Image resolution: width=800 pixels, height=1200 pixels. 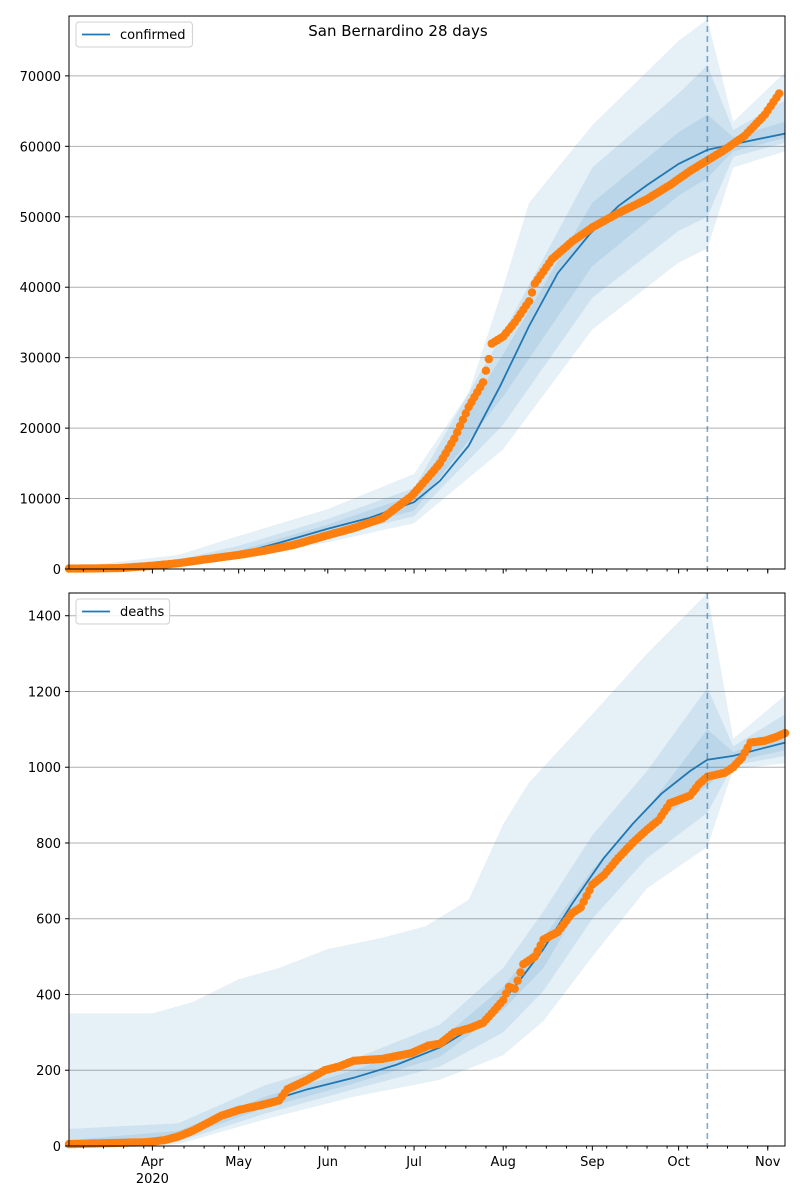 What do you see at coordinates (40, 218) in the screenshot?
I see `y-tick-label: 50000` at bounding box center [40, 218].